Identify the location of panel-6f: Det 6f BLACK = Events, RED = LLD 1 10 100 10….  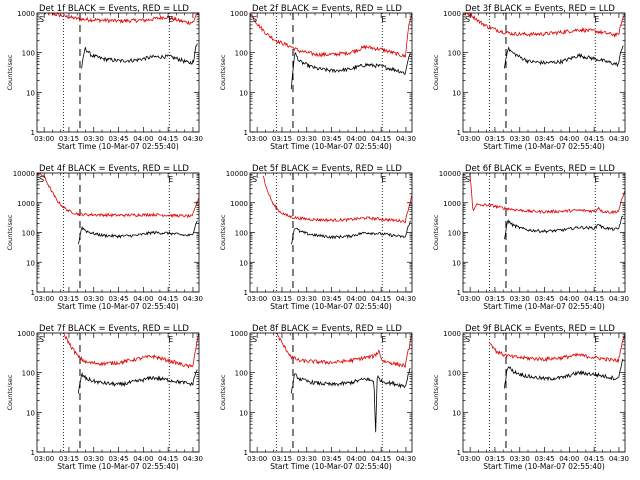
(530, 237).